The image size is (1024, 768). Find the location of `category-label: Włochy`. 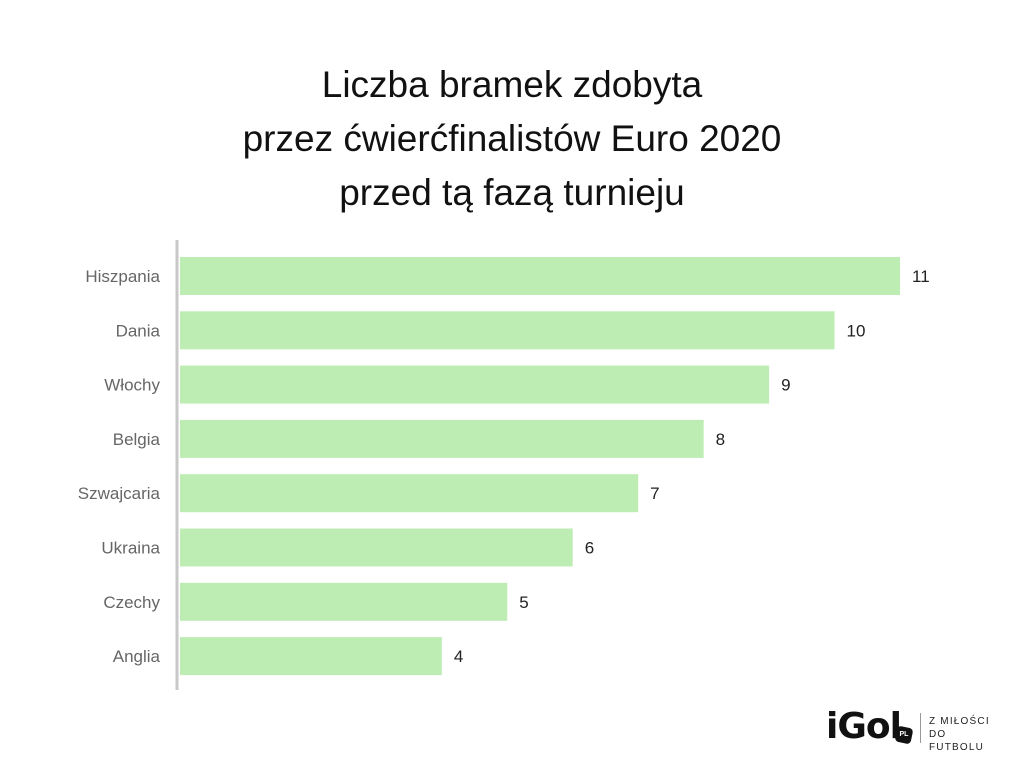

category-label: Włochy is located at coordinates (132, 385).